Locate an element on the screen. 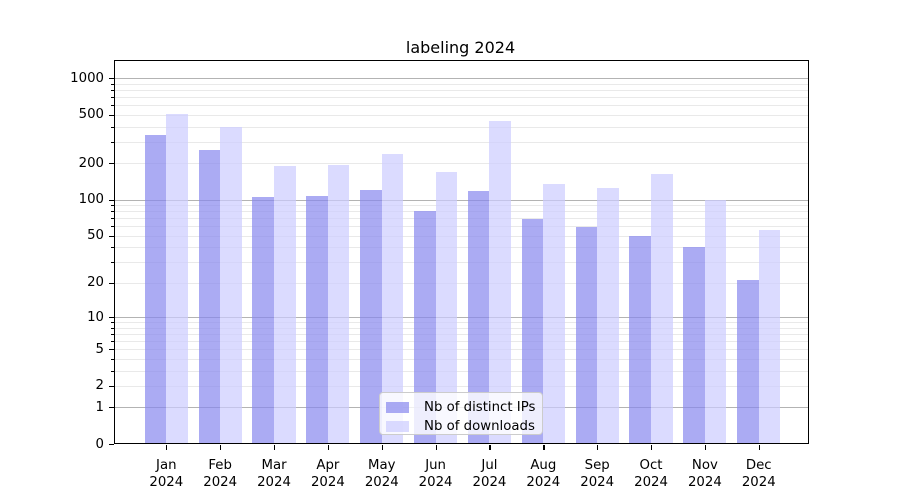  x-tick-year-jul: 2024 is located at coordinates (489, 482).